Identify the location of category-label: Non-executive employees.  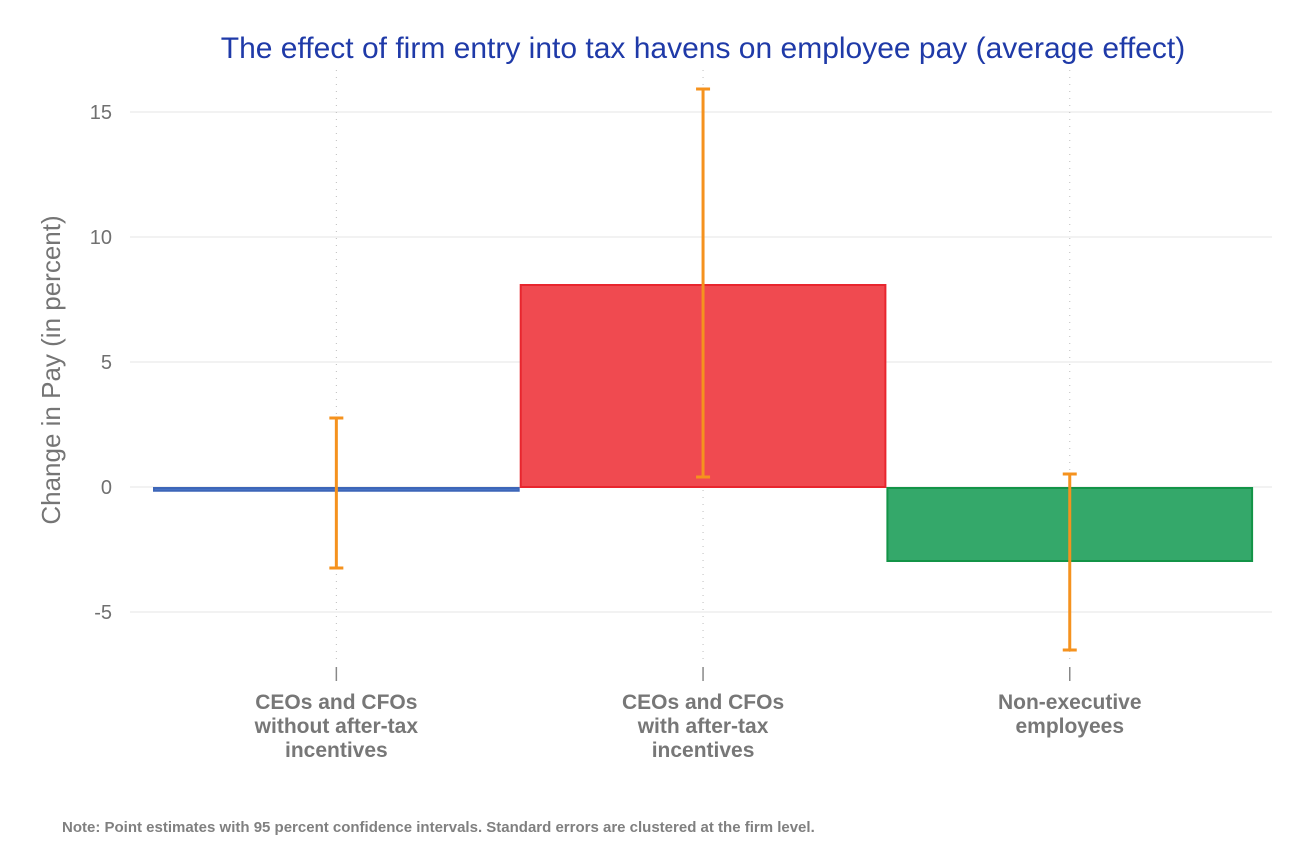
(1070, 714).